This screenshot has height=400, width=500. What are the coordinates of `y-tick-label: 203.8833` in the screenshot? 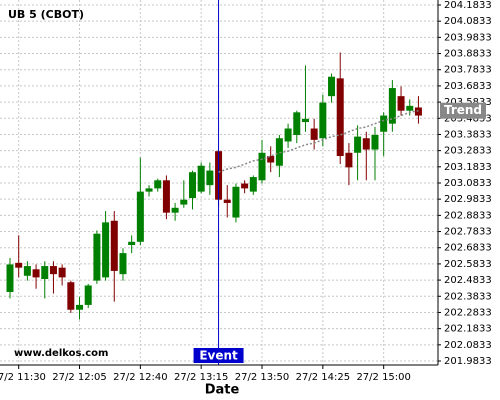 It's located at (468, 54).